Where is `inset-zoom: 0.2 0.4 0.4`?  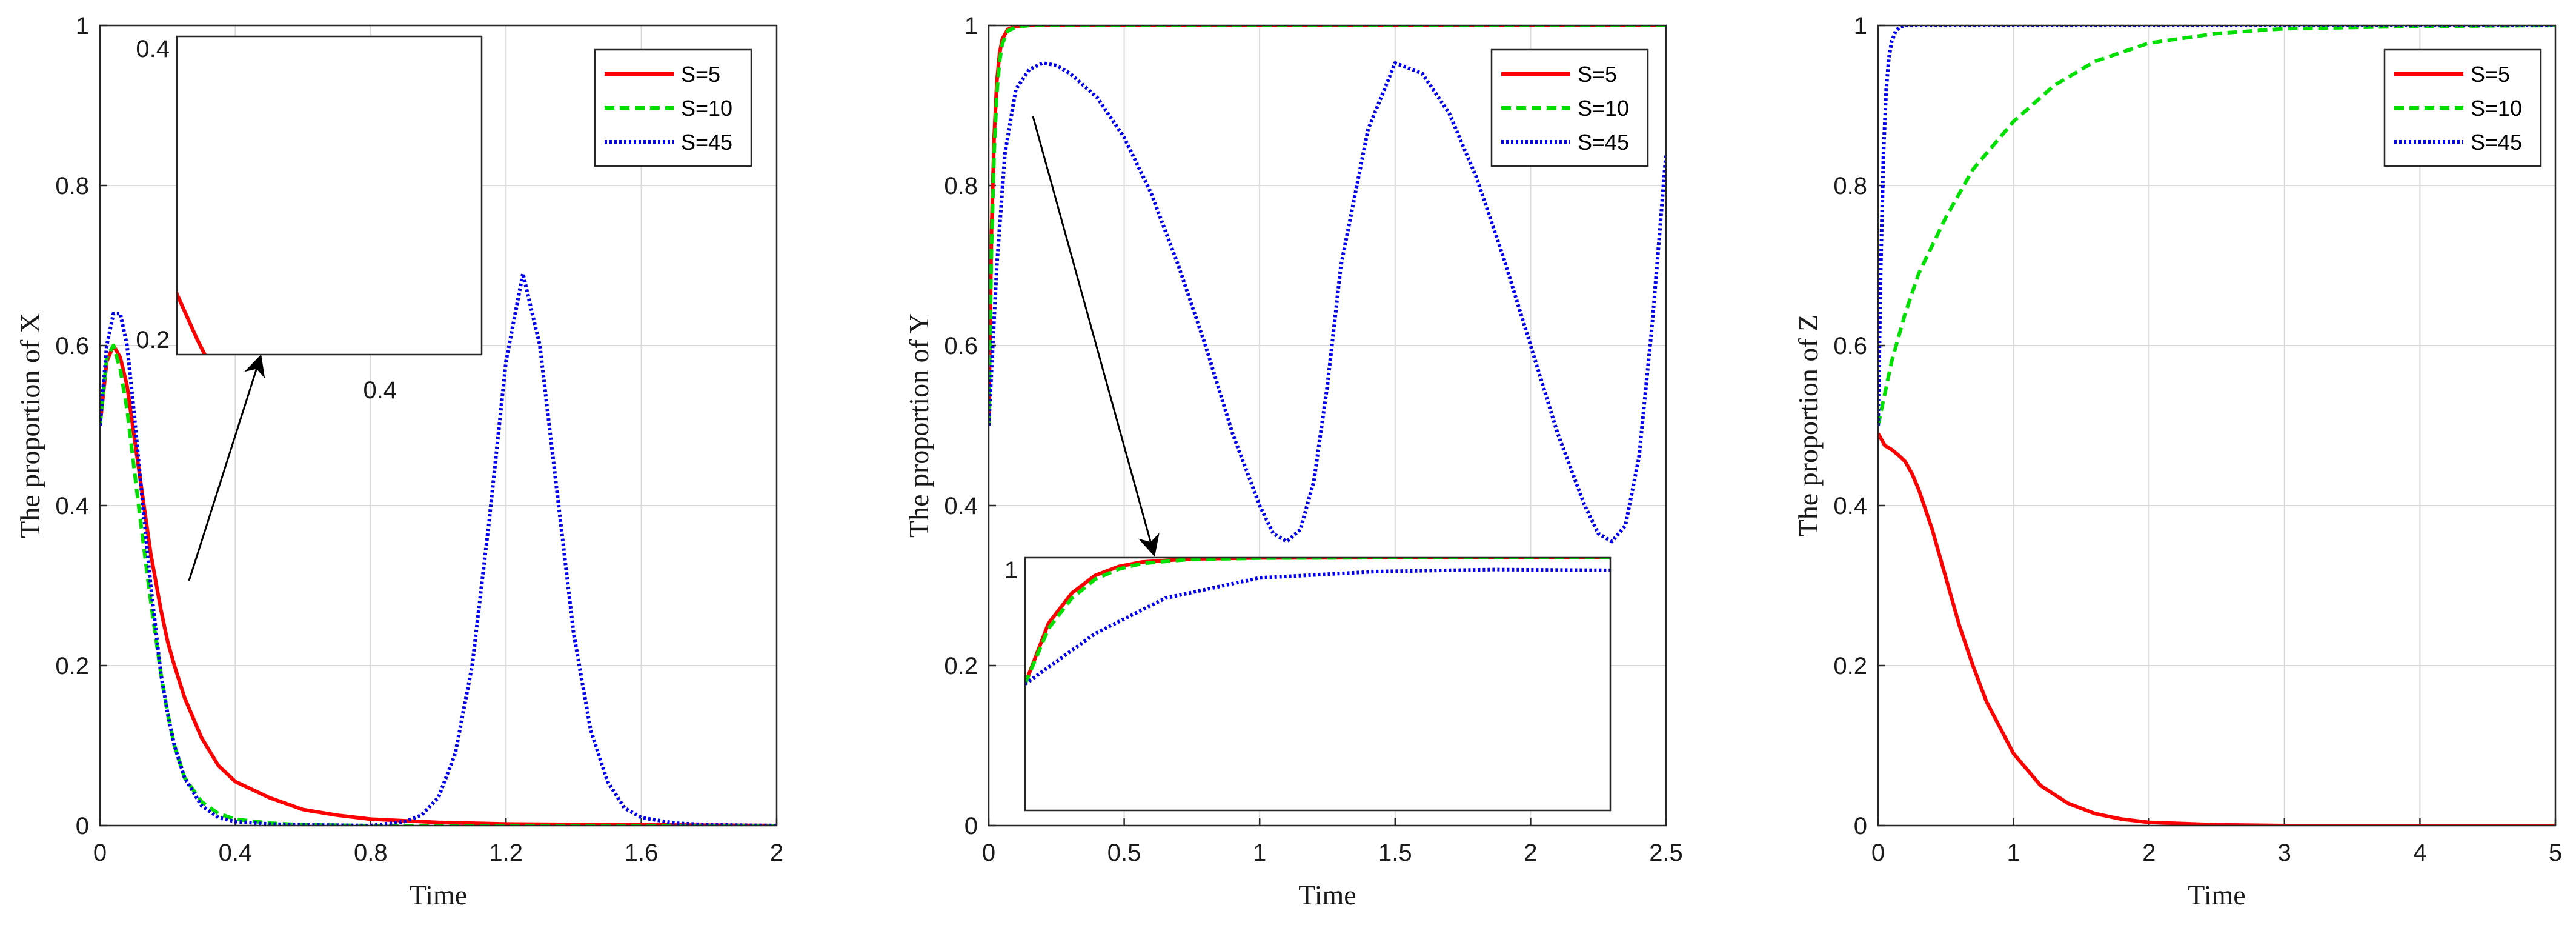
inset-zoom: 0.2 0.4 0.4 is located at coordinates (309, 220).